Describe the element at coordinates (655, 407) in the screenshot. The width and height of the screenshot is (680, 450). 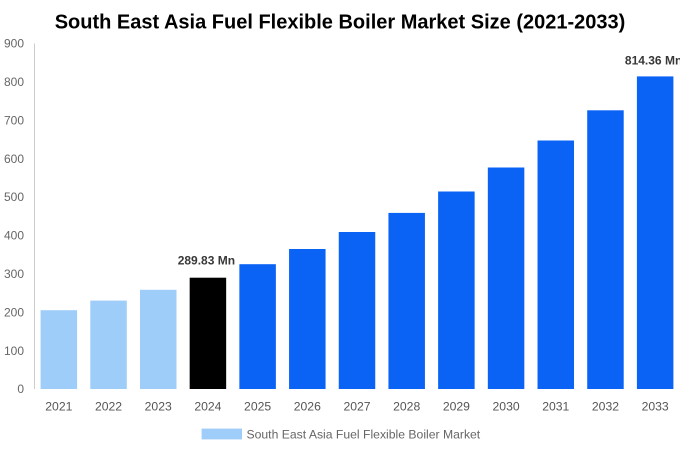
I see `svg-text: 2033` at that location.